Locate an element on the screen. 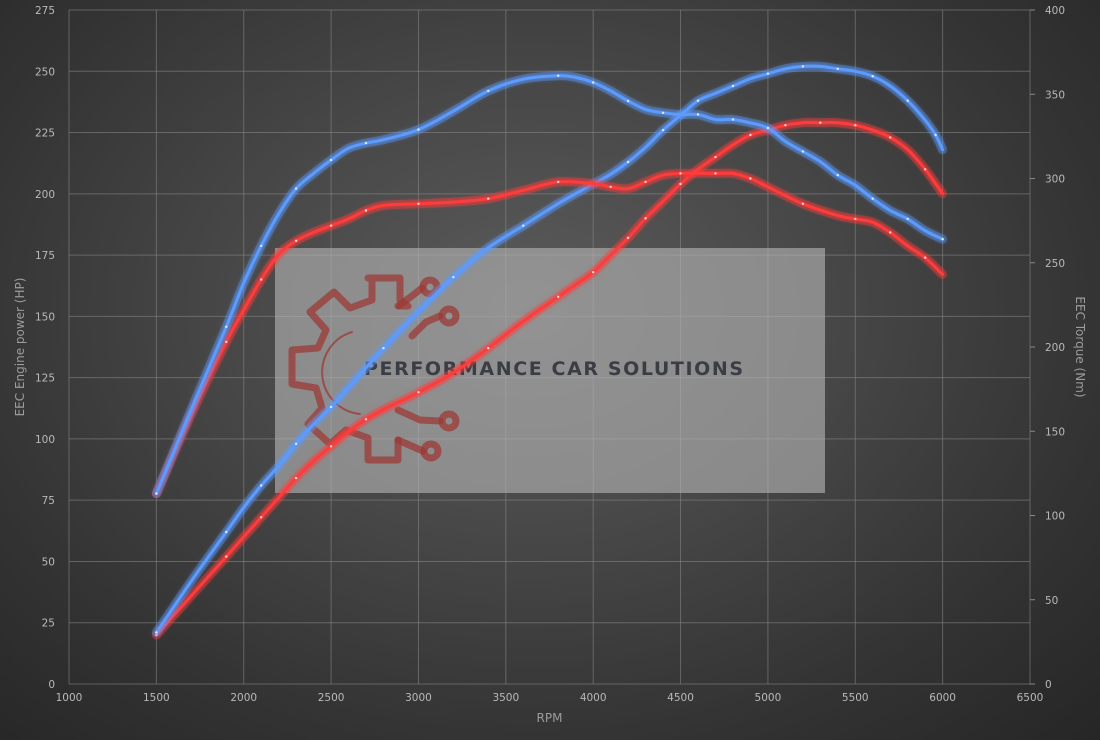 Image resolution: width=1100 pixels, height=740 pixels. x-tick-label: 6000 is located at coordinates (942, 698).